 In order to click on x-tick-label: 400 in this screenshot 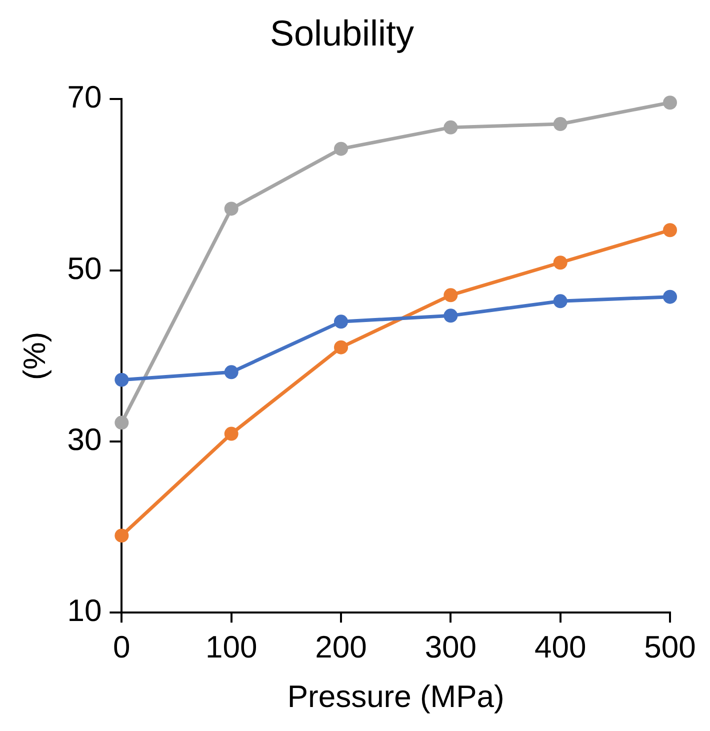, I will do `click(560, 647)`.